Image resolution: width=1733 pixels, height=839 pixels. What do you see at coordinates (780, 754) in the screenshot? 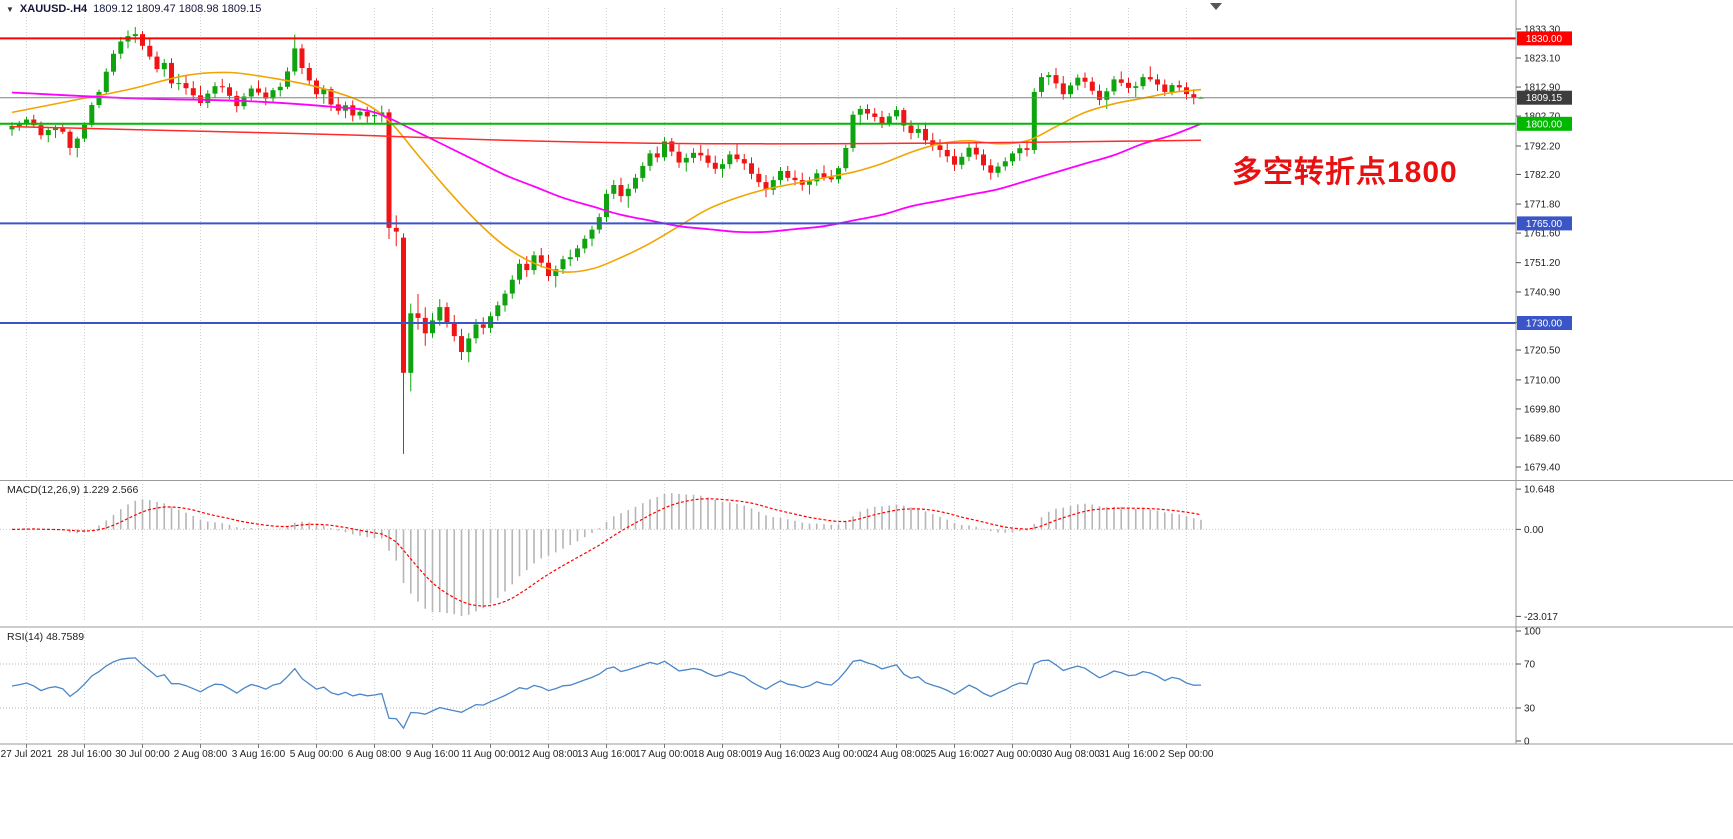
I see `time-label: 19 Aug 16:00` at bounding box center [780, 754].